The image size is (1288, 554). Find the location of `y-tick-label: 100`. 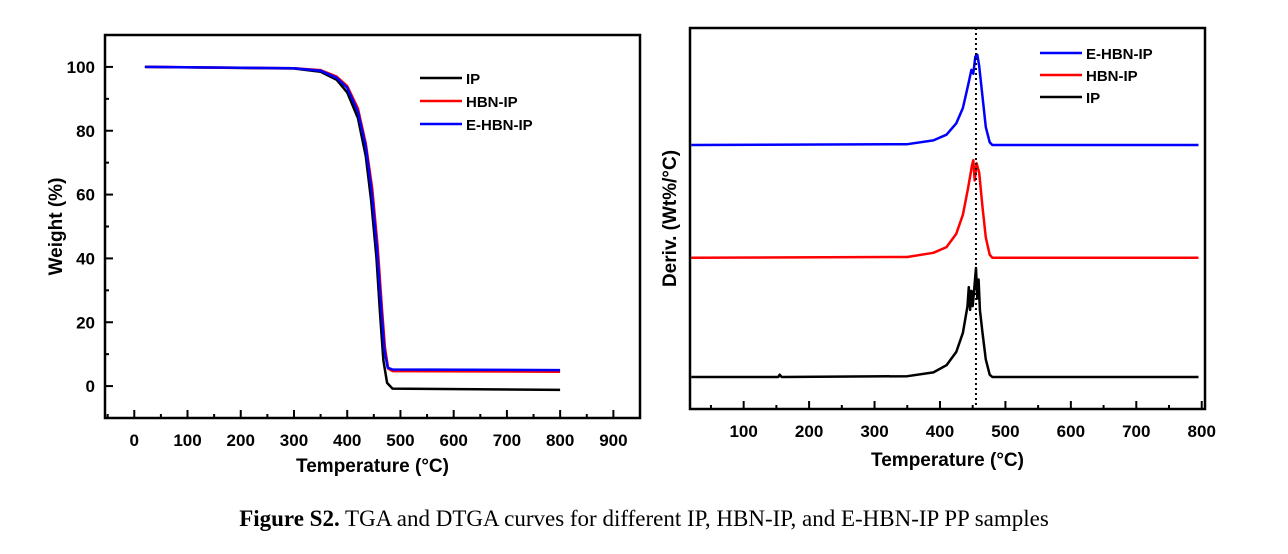

y-tick-label: 100 is located at coordinates (81, 67).